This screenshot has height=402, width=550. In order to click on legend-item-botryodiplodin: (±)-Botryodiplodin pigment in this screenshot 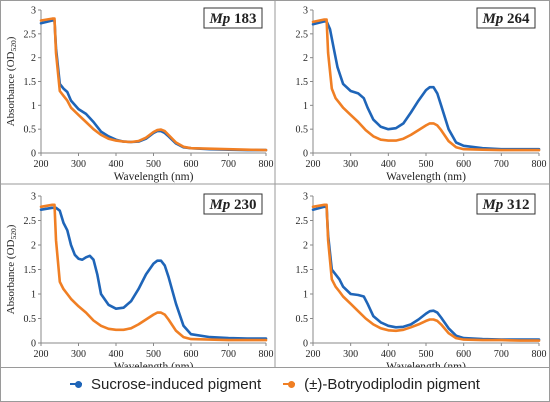, I will do `click(381, 384)`.